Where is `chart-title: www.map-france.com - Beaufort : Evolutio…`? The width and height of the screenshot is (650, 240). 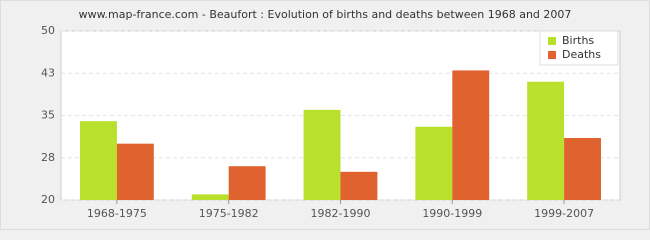 chart-title: www.map-france.com - Beaufort : Evolutio… is located at coordinates (325, 14).